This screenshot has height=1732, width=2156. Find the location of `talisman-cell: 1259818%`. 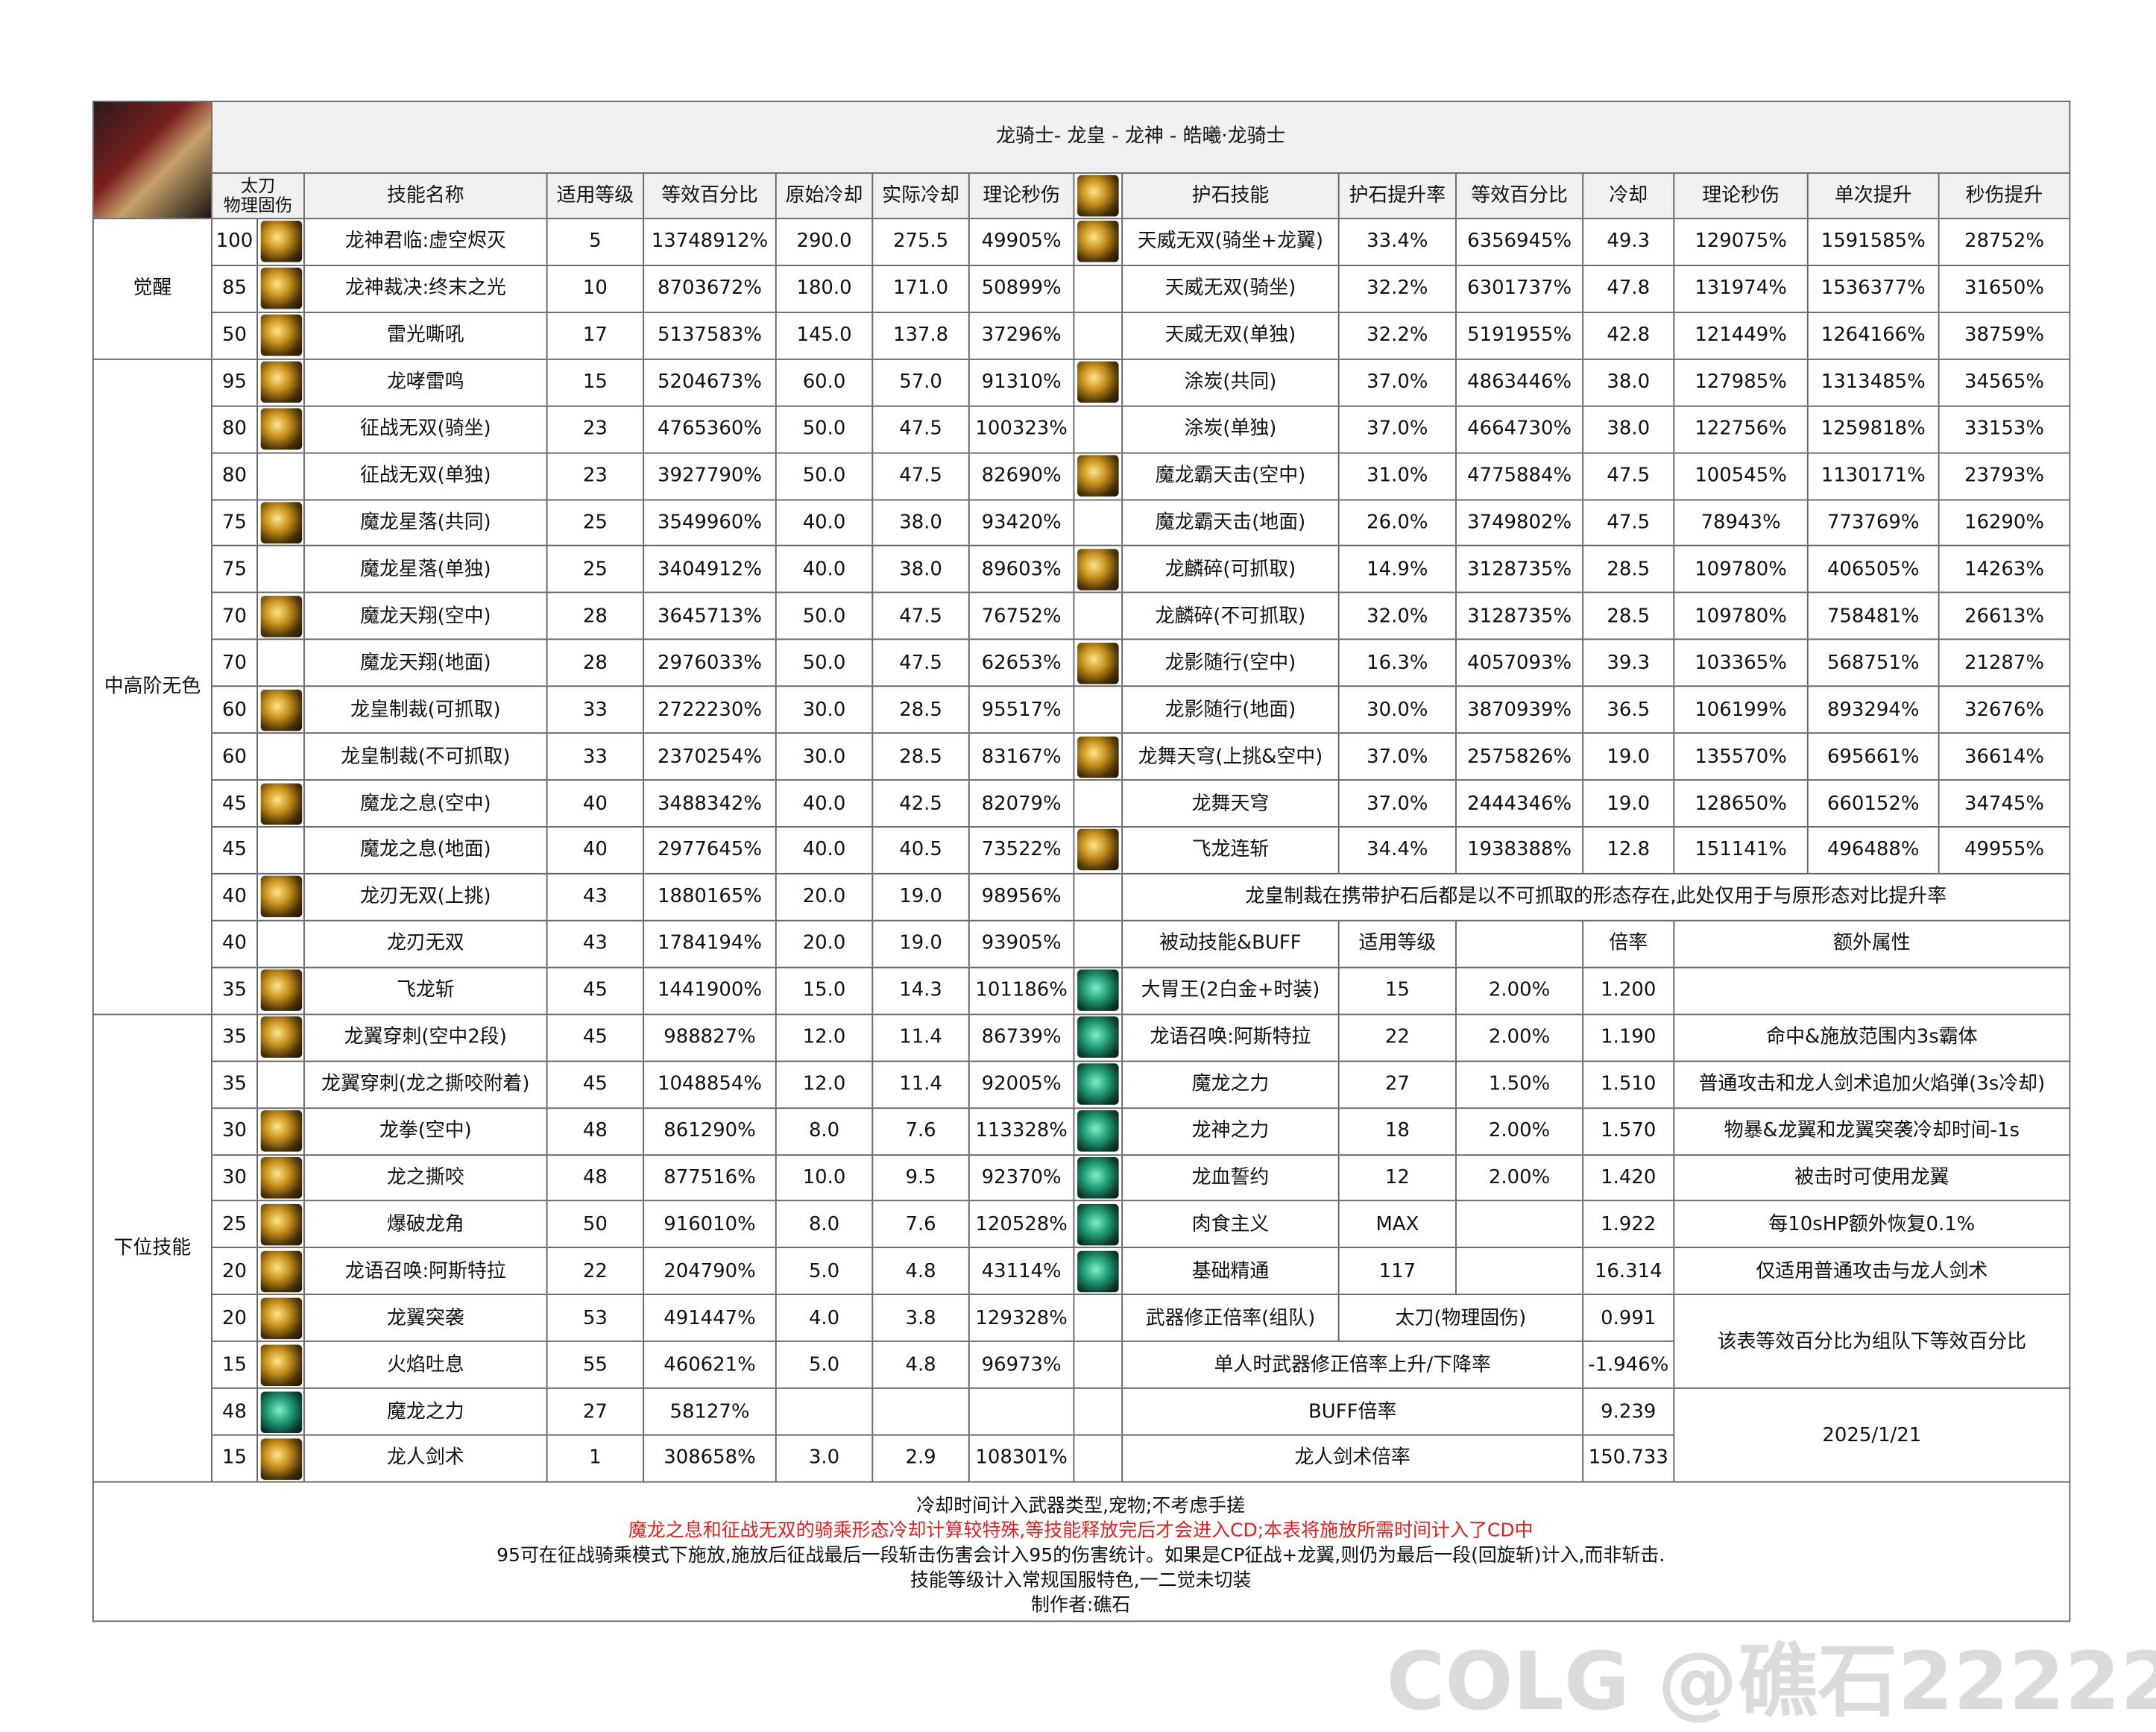

talisman-cell: 1259818% is located at coordinates (1873, 429).